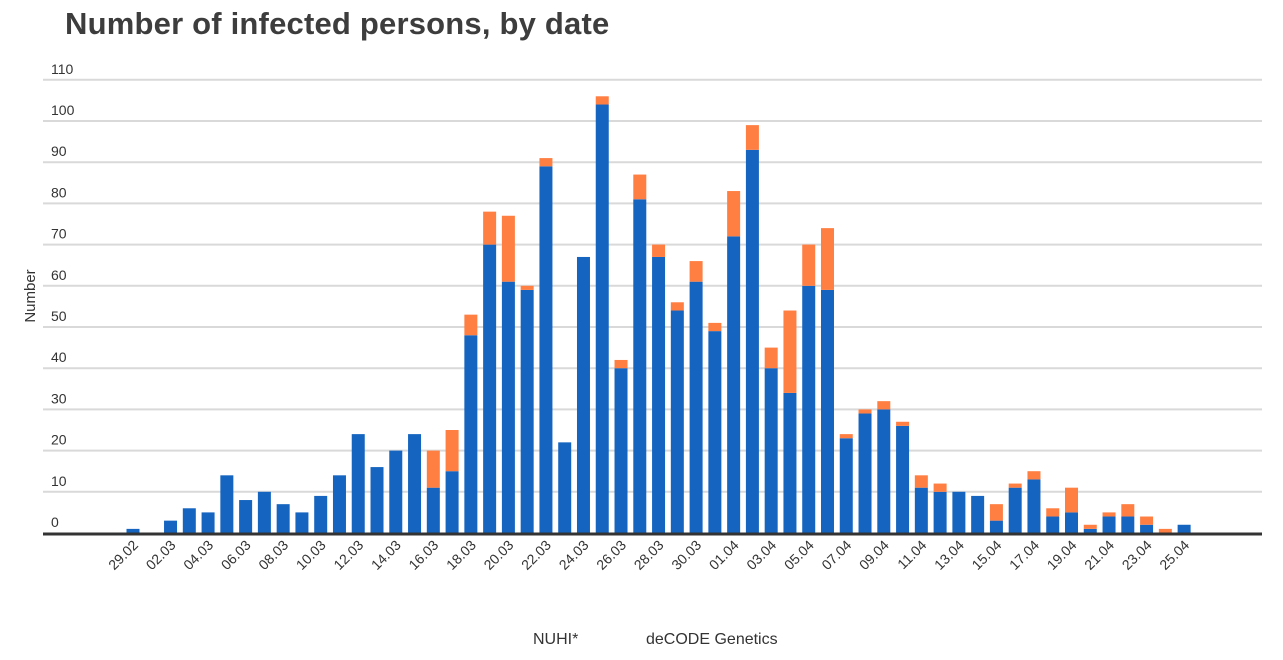 The width and height of the screenshot is (1283, 660). Describe the element at coordinates (874, 555) in the screenshot. I see `x-tick-label: 09.04` at that location.